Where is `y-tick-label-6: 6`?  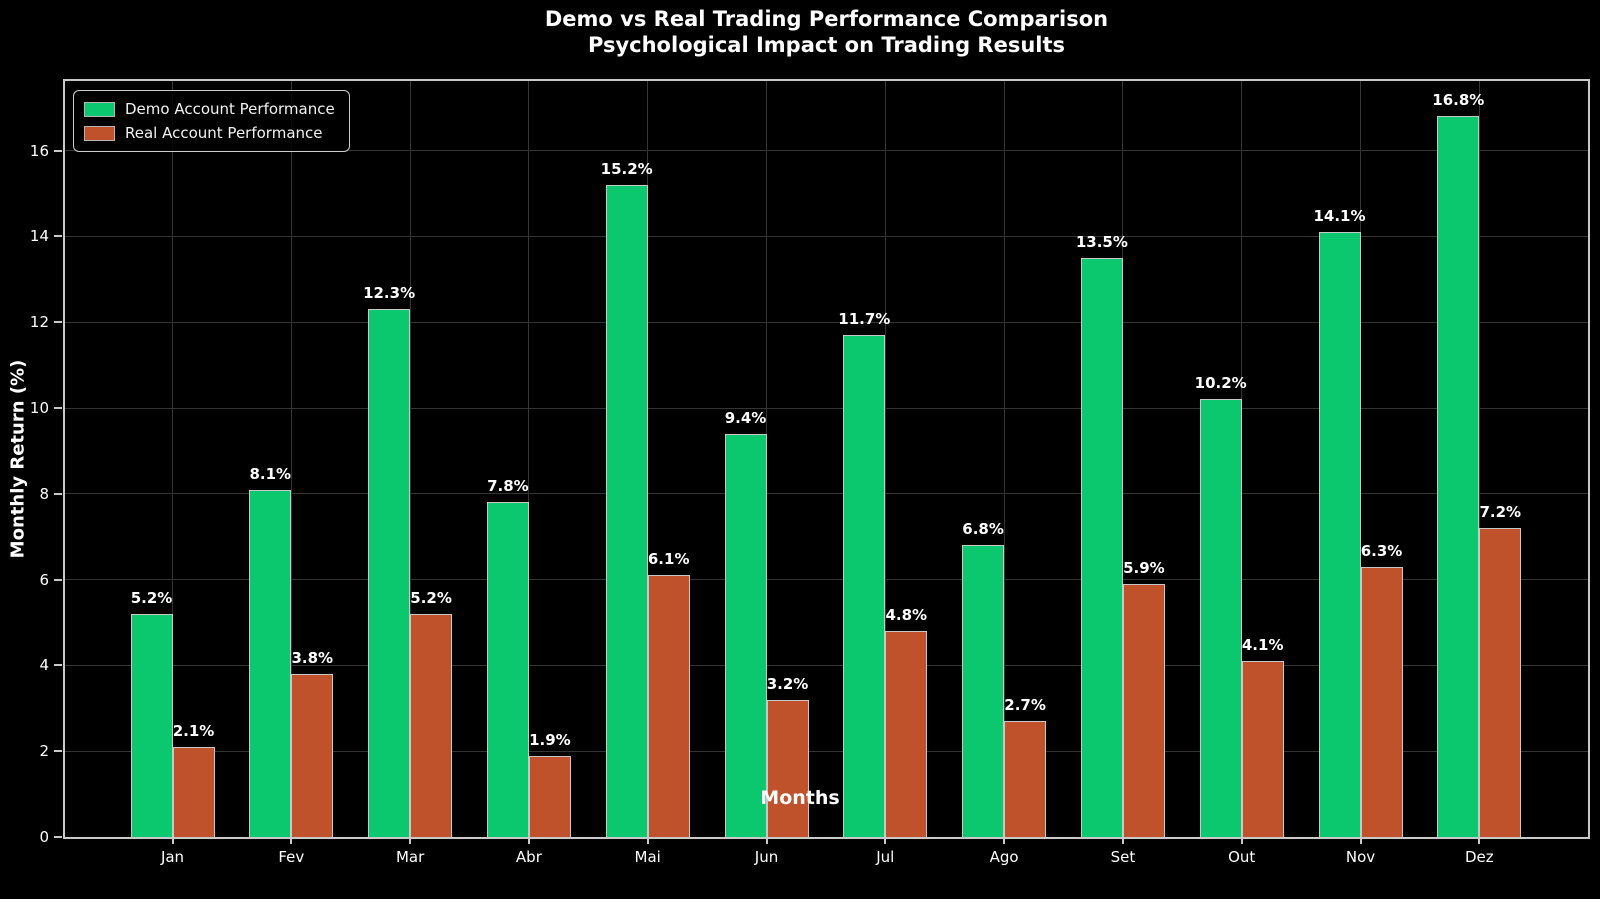 y-tick-label-6: 6 is located at coordinates (44, 579).